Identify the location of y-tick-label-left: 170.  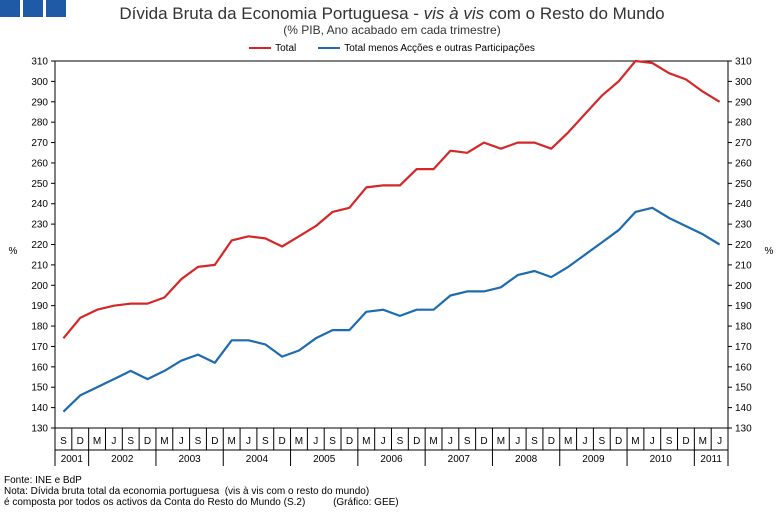
(39, 347).